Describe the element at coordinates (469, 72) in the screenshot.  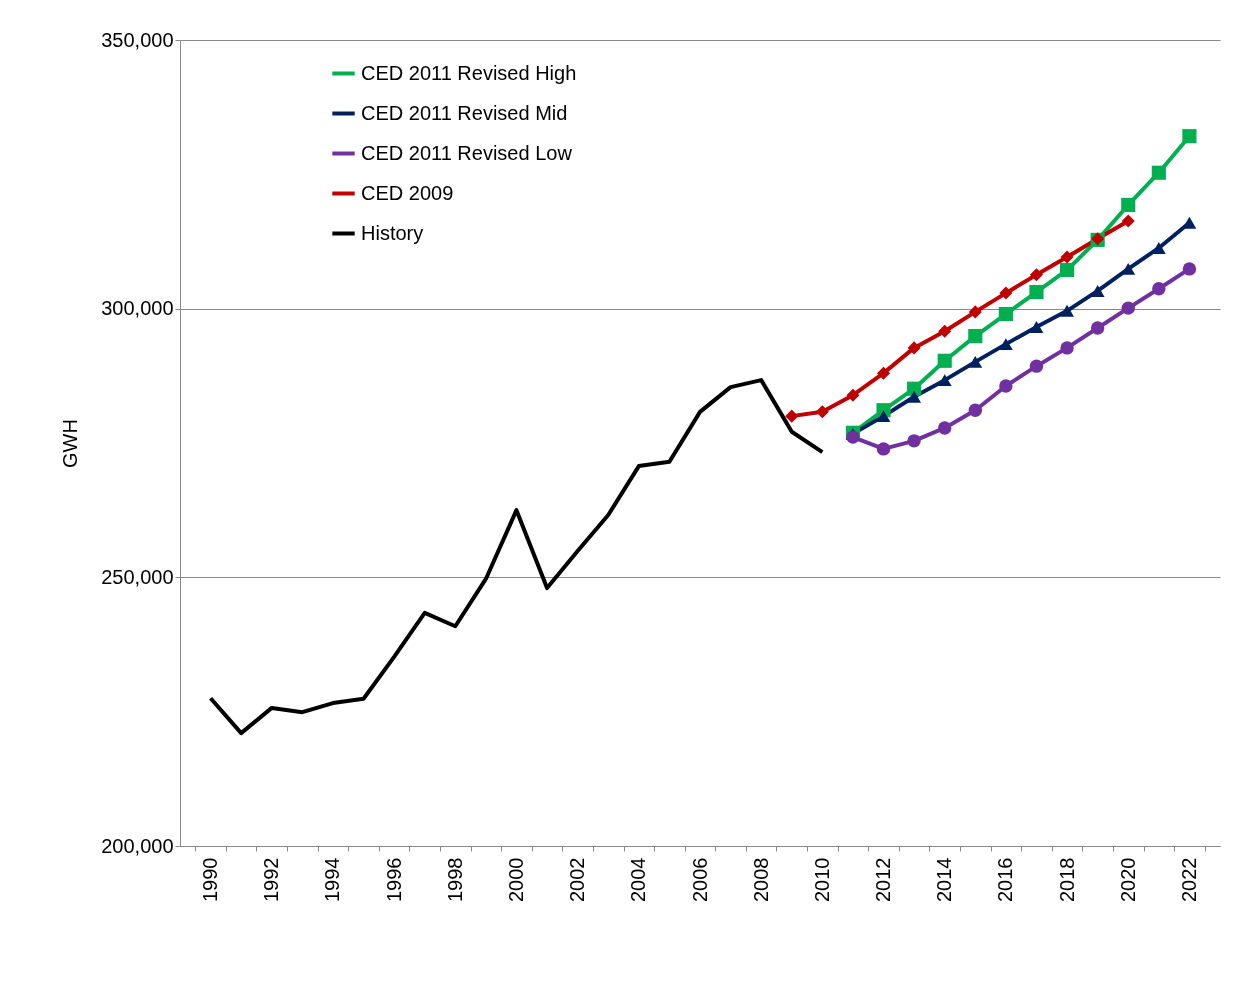
I see `legend-label: CED 2011 Revised High` at that location.